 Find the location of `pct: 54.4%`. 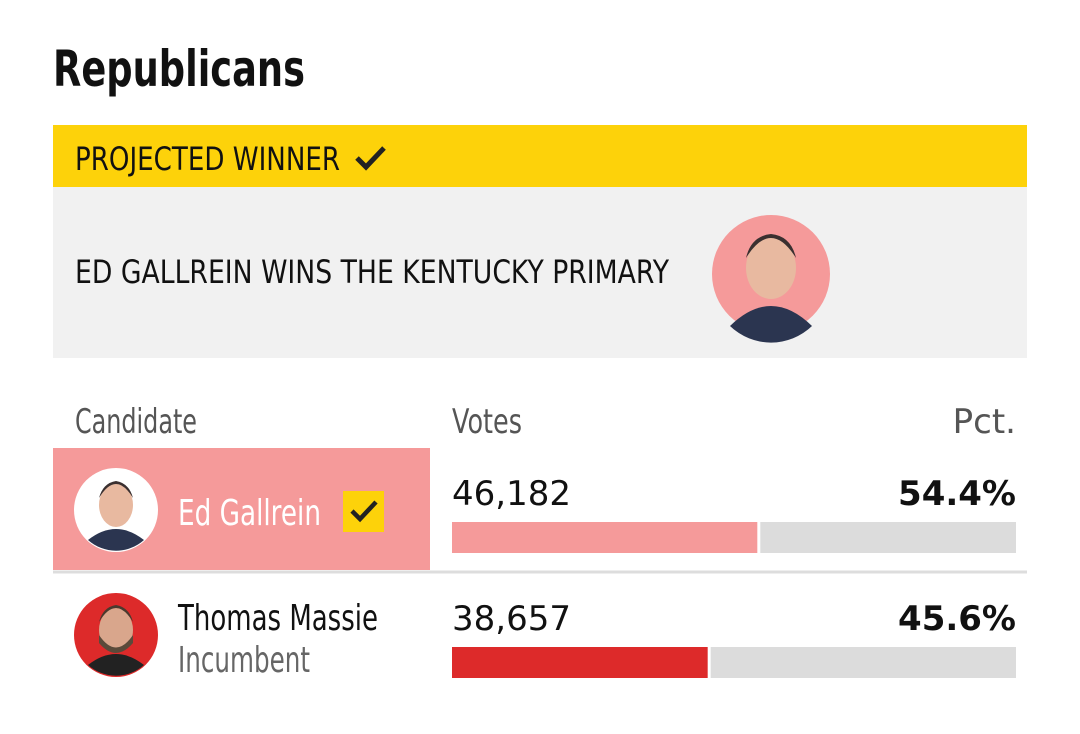

pct: 54.4% is located at coordinates (957, 494).